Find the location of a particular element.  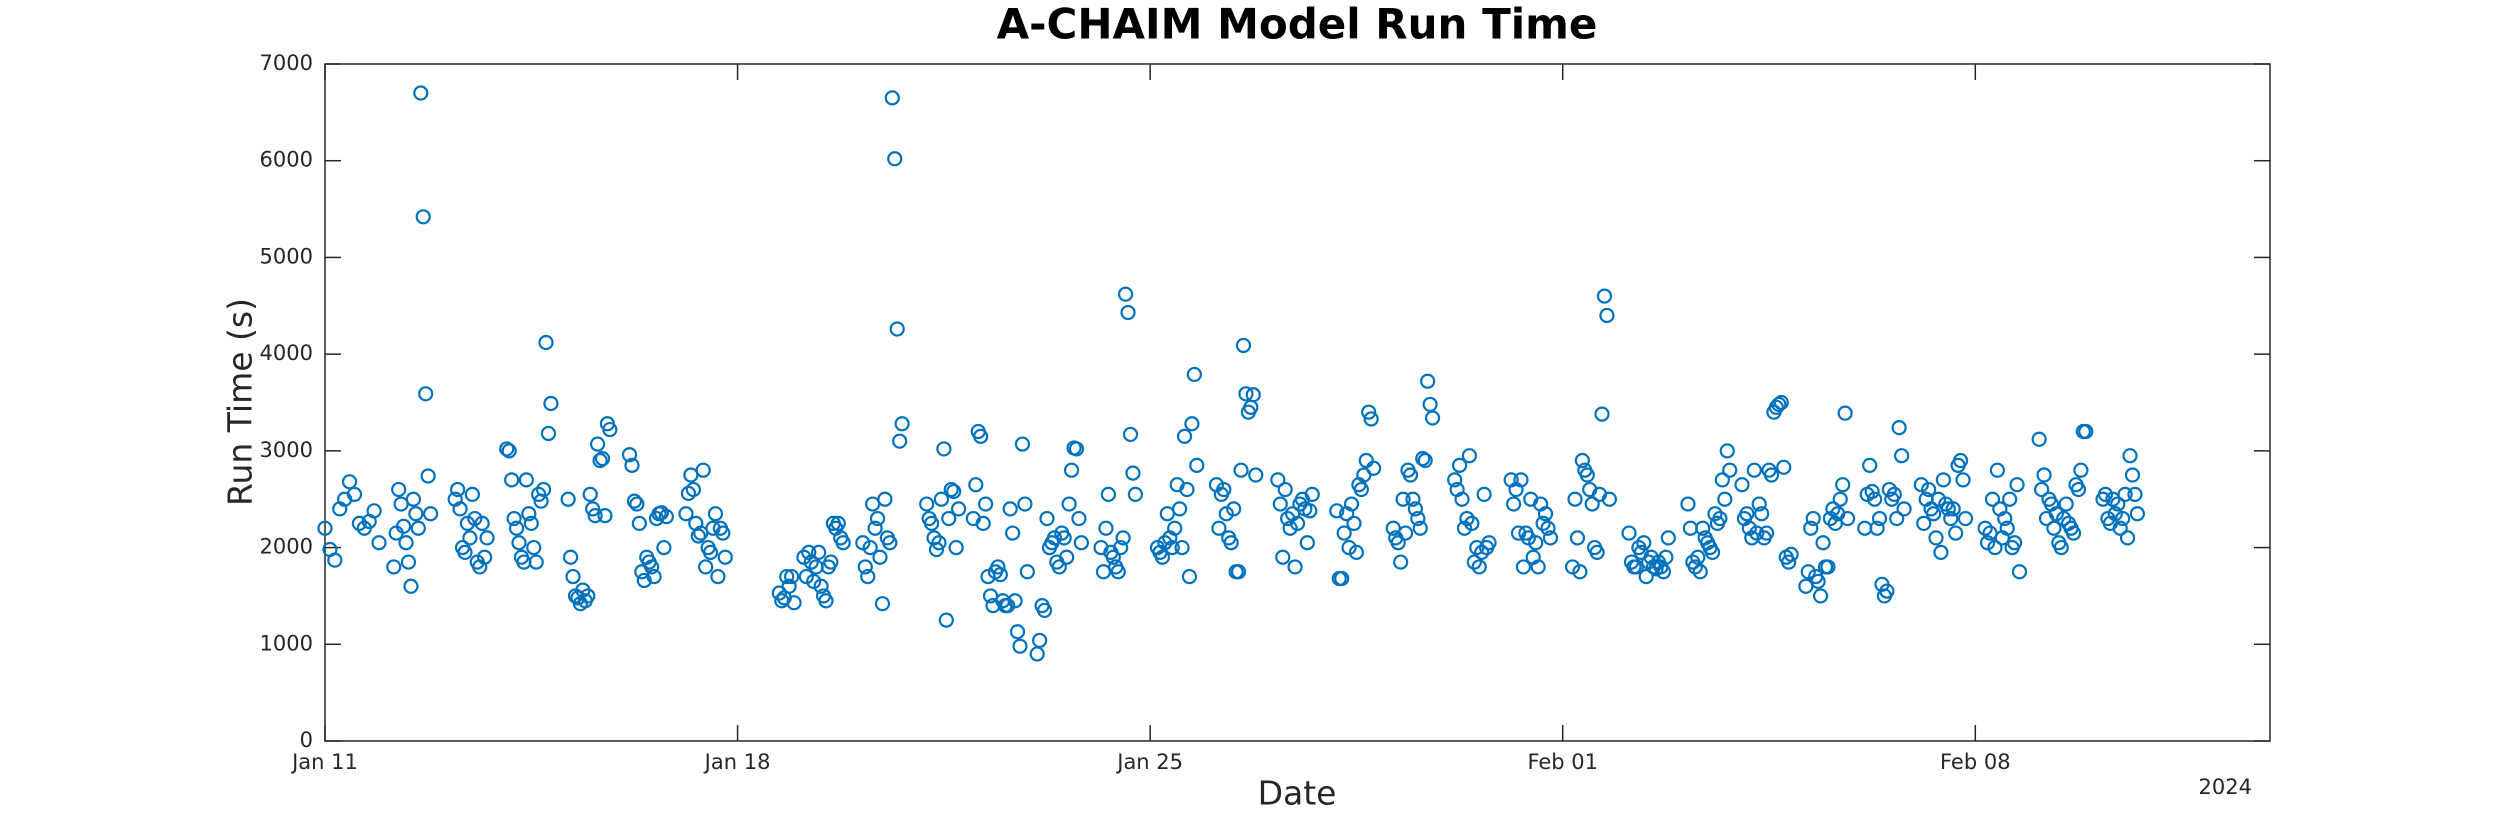

y-tick-label: 0 is located at coordinates (306, 740).